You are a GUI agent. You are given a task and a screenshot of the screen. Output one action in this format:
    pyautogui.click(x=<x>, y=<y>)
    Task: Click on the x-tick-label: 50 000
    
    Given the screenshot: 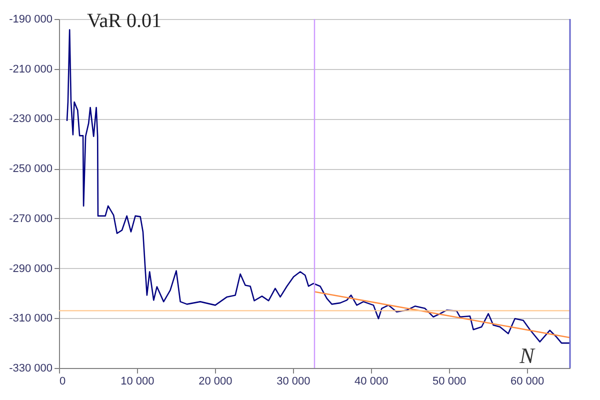 What is the action you would take?
    pyautogui.click(x=449, y=382)
    